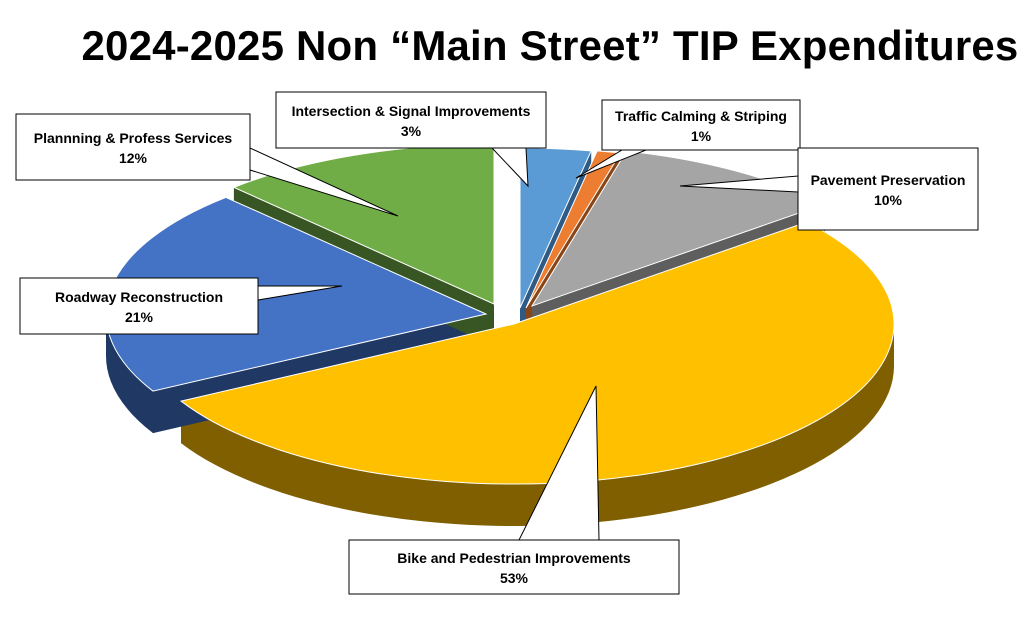 The image size is (1024, 642). I want to click on callout-percent: 21%, so click(139, 317).